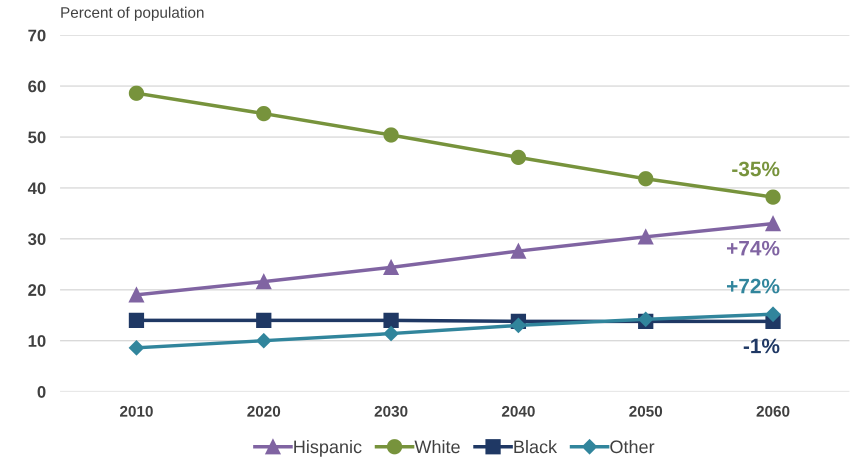 This screenshot has width=858, height=469. What do you see at coordinates (263, 411) in the screenshot?
I see `x-tick-label: 2020` at bounding box center [263, 411].